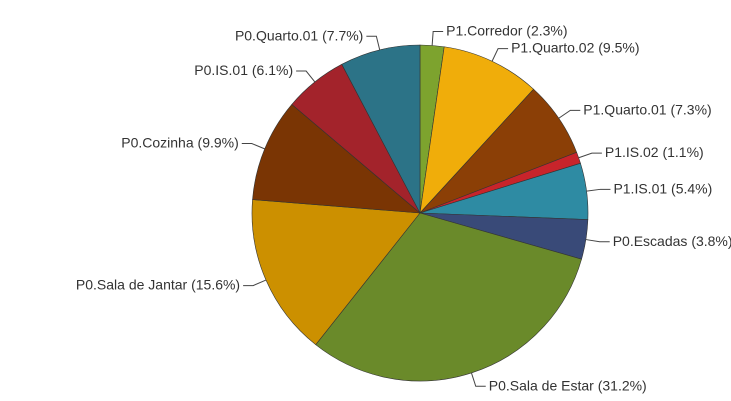 This screenshot has width=731, height=401. I want to click on slice-value: (3.8%), so click(711, 240).